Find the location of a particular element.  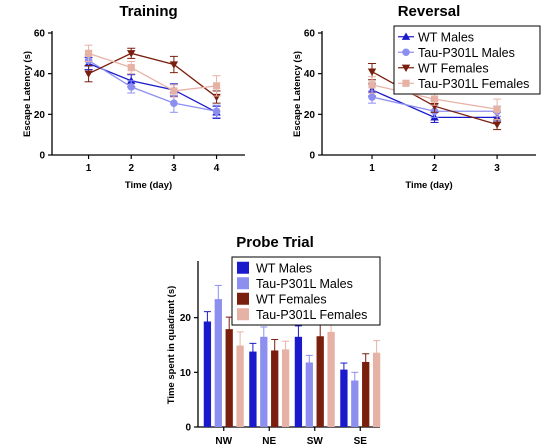

x-tick-label: NW is located at coordinates (223, 440).